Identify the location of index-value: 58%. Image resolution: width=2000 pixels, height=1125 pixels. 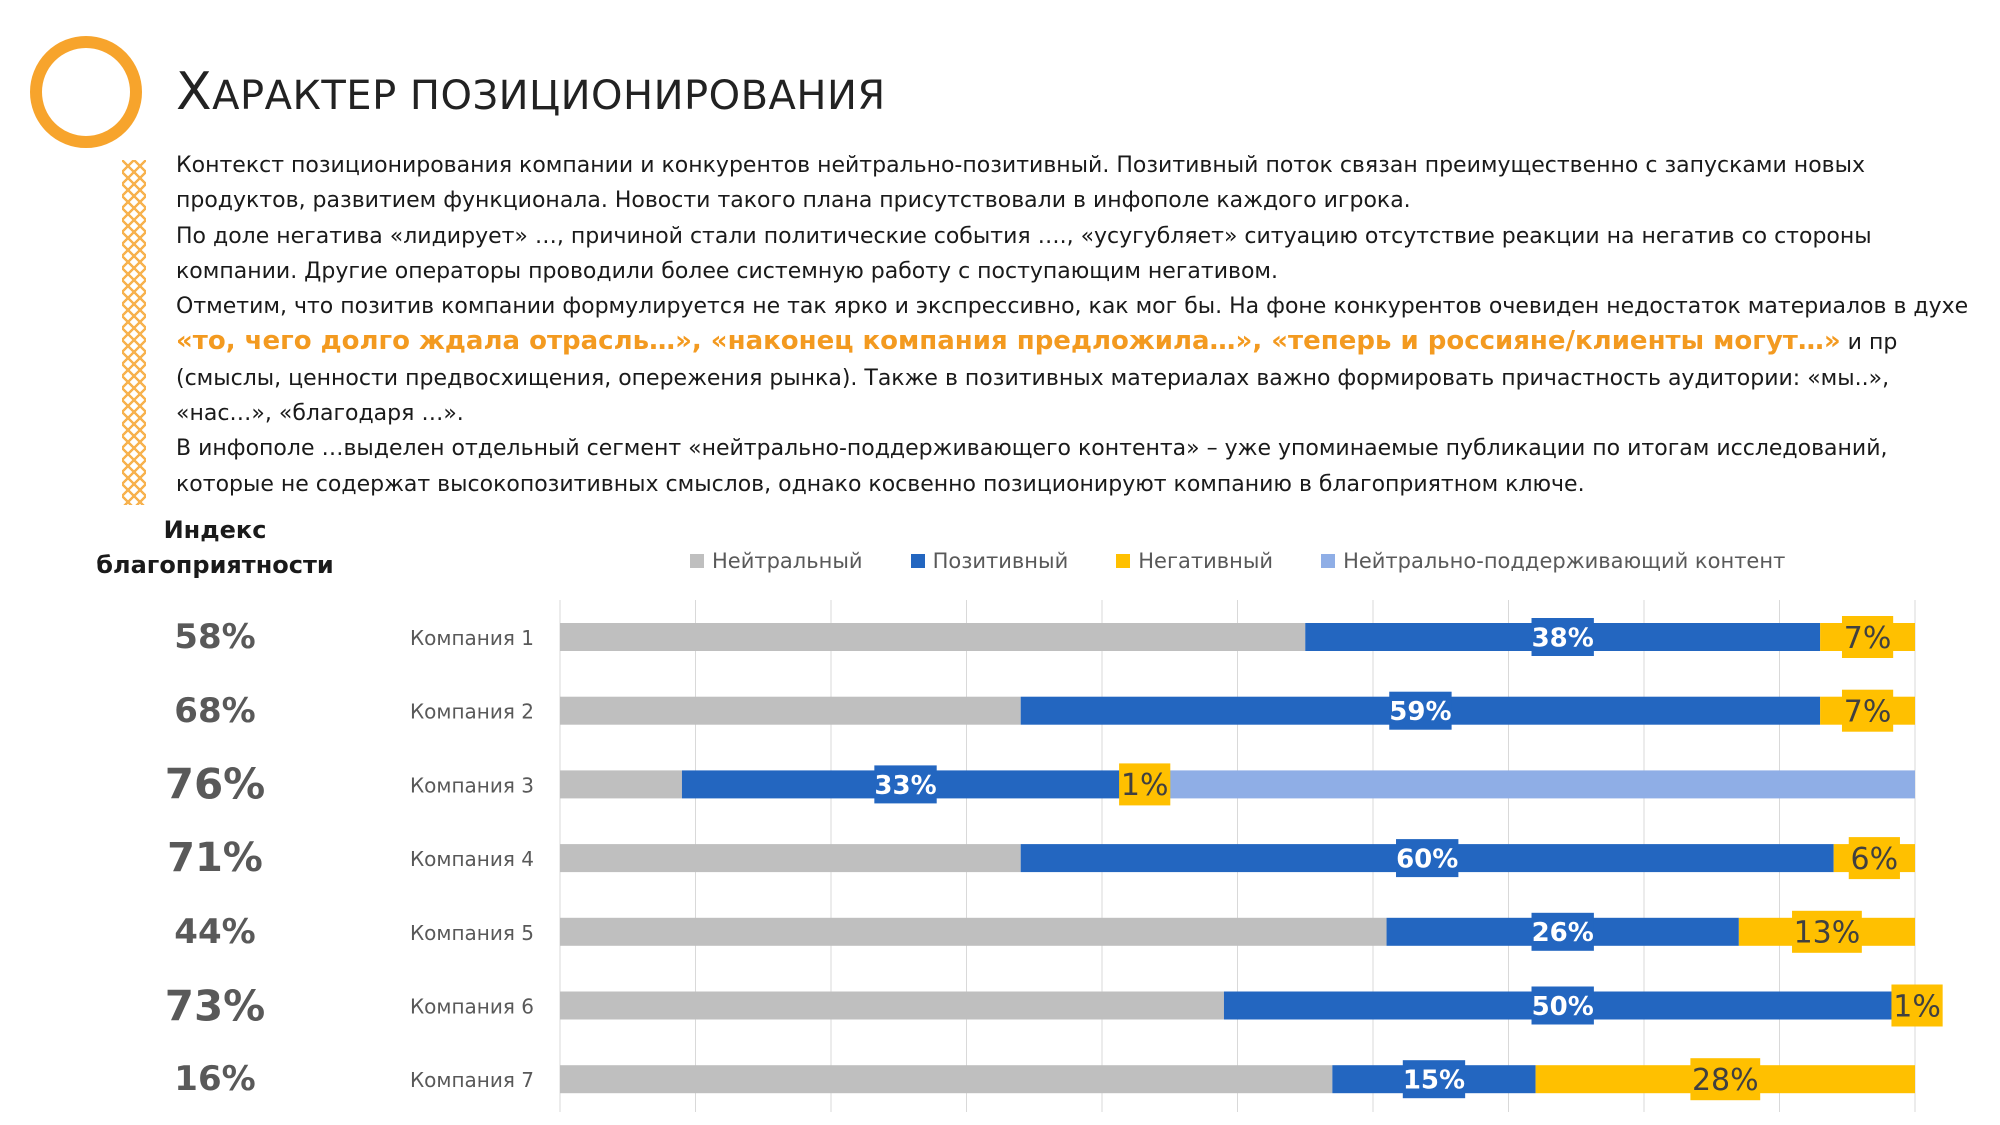
(215, 637).